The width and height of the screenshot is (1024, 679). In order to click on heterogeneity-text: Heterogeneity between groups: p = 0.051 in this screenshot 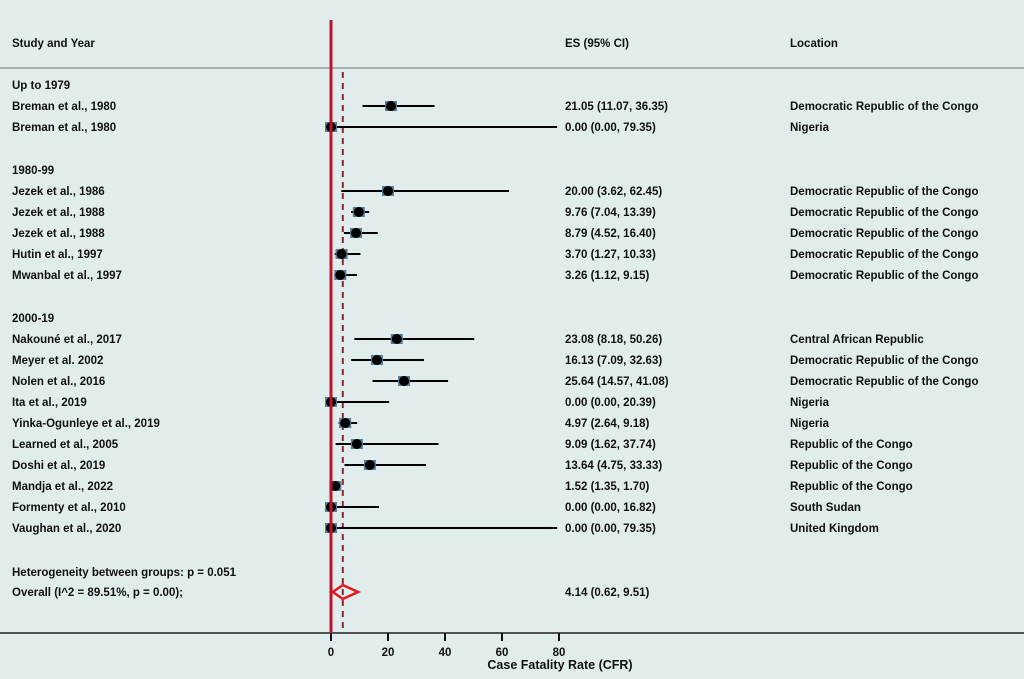, I will do `click(124, 573)`.